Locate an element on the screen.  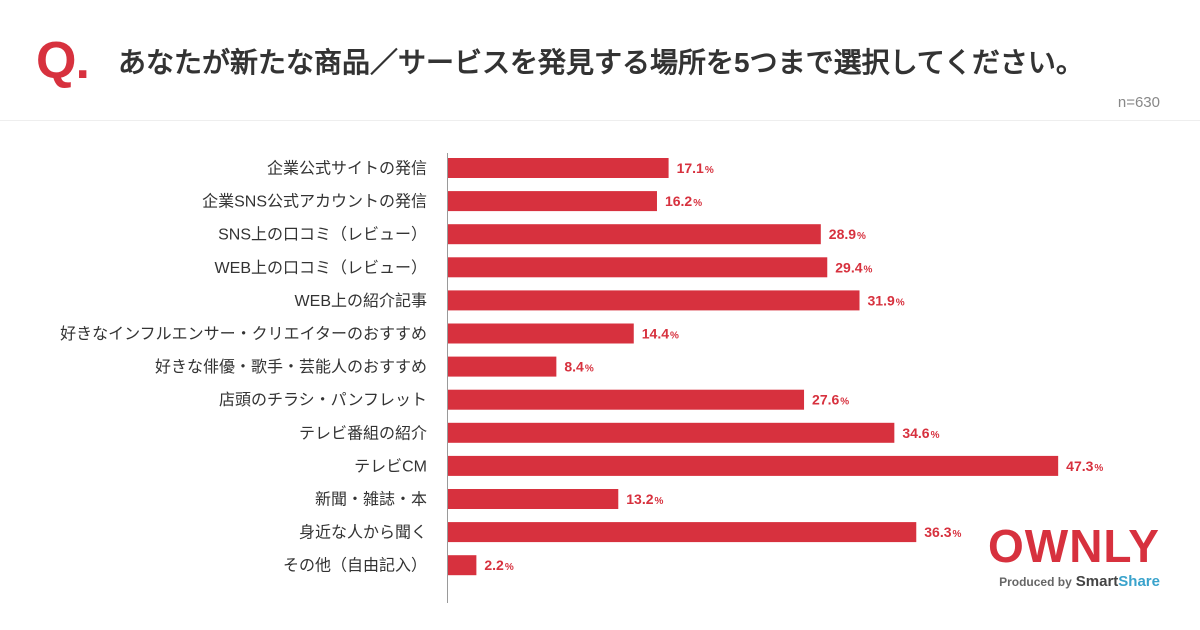
value-number: 8.4 is located at coordinates (574, 367).